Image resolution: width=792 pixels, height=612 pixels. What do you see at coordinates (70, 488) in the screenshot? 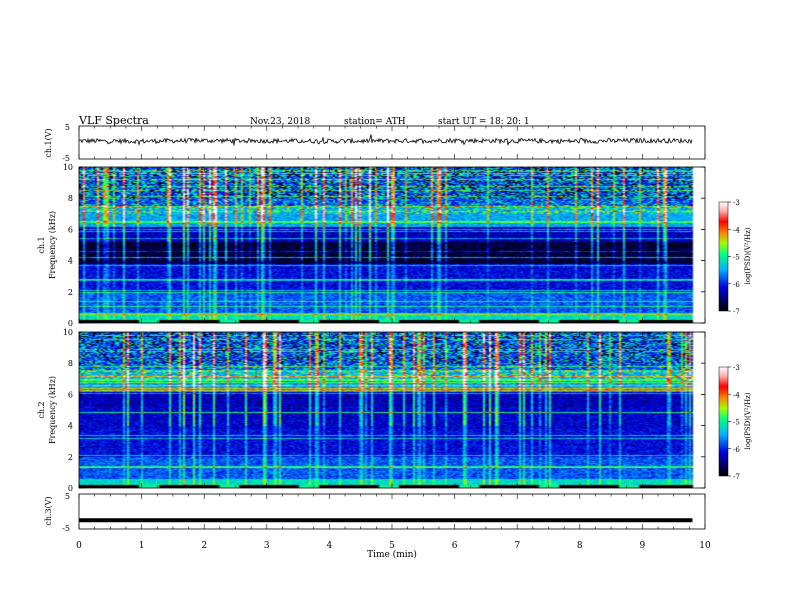
I see `ch2-spectrogram-ytick-label: 0` at bounding box center [70, 488].